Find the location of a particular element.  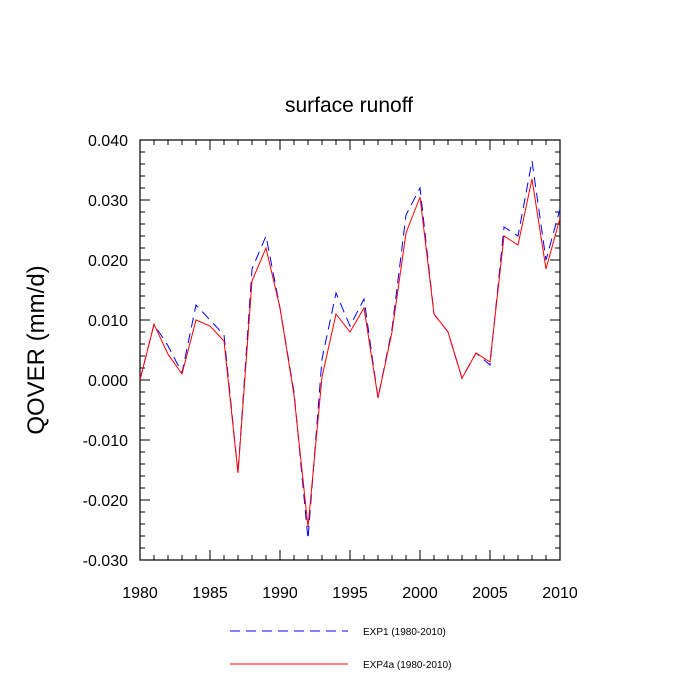

legend-label-0: EXP1 (1980-2010) is located at coordinates (404, 632).